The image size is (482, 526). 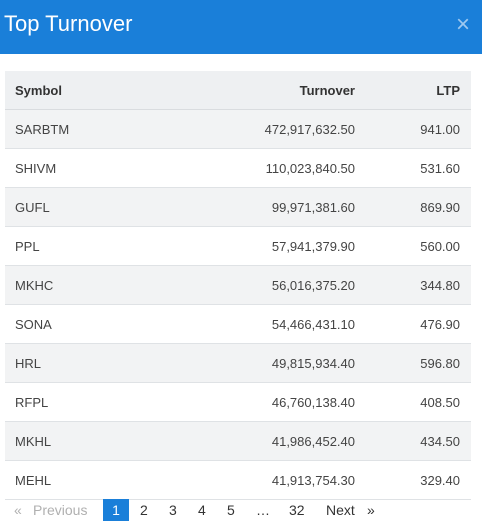 I want to click on cell-symbol: SONA, so click(x=85, y=324).